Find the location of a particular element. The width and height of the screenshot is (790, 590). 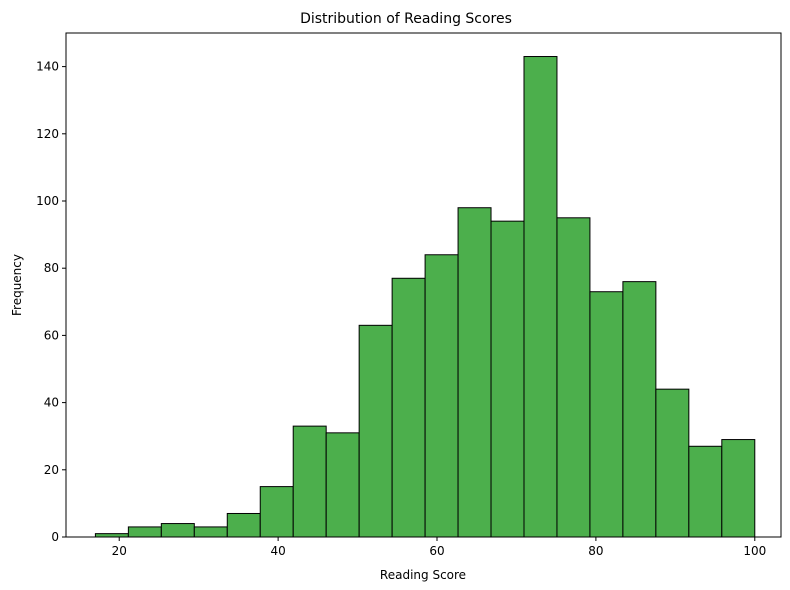

x-tick-label: 60 is located at coordinates (436, 551).